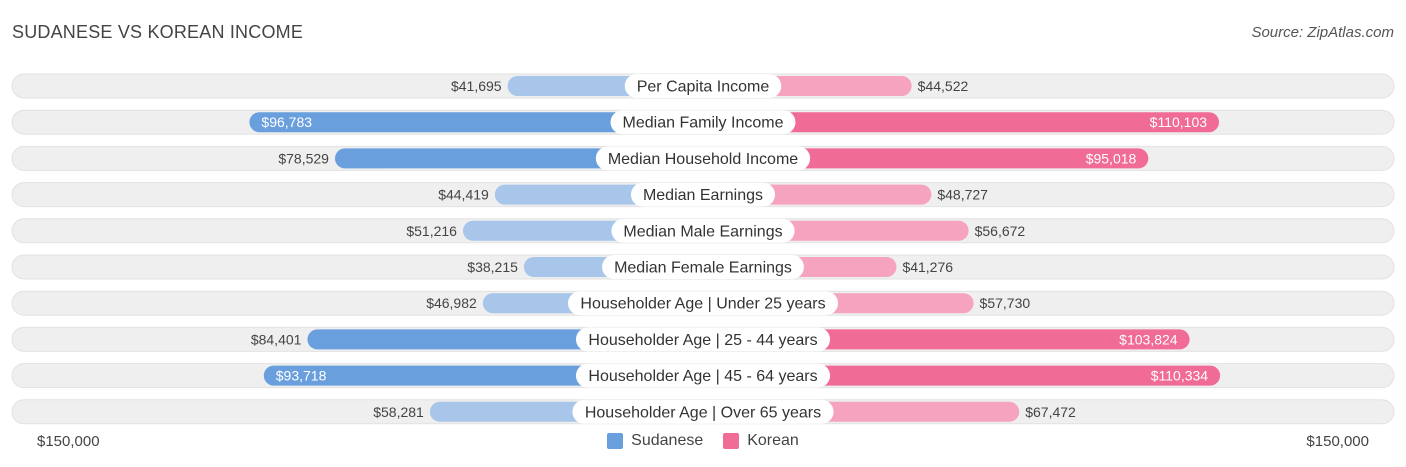 The image size is (1406, 467). What do you see at coordinates (463, 195) in the screenshot?
I see `value-label-sudanese: $44,419` at bounding box center [463, 195].